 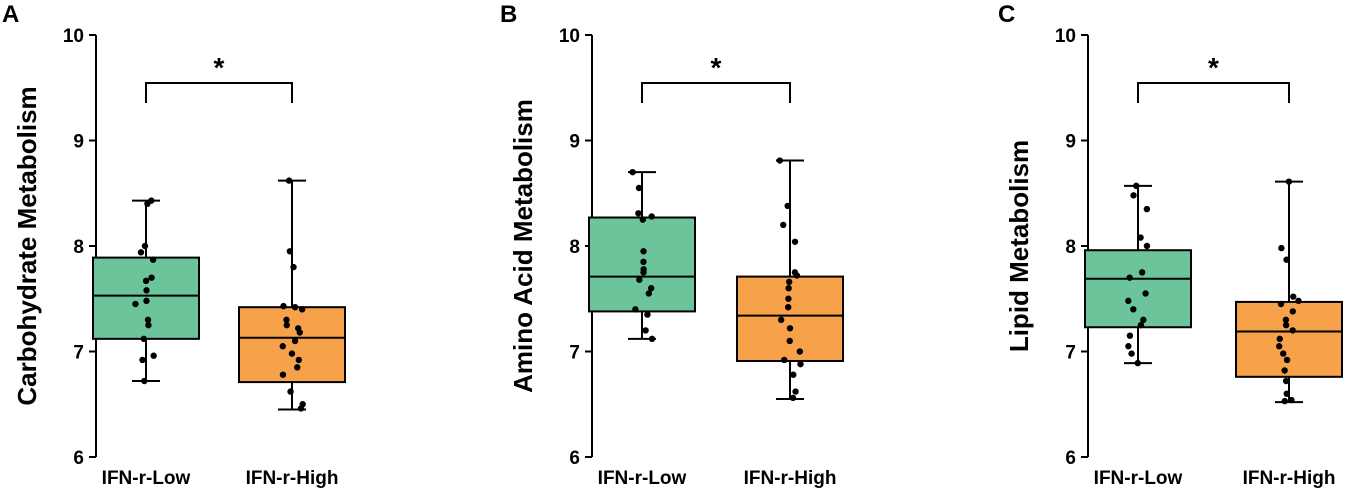 I want to click on box-iqr, so click(x=1289, y=339).